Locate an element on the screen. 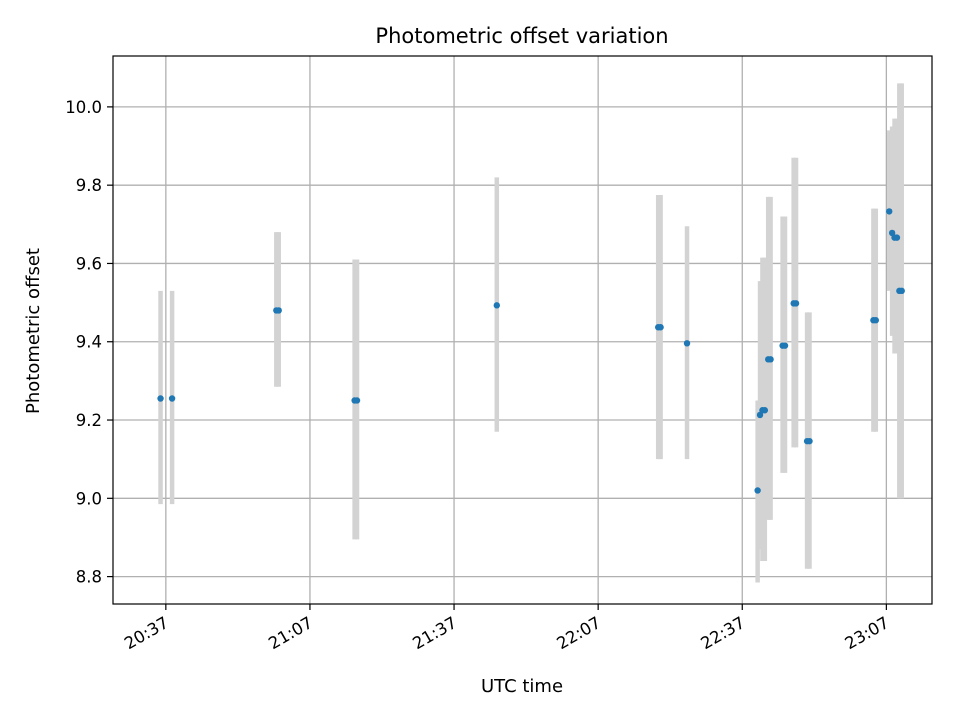  y-tick-label: 8.8 is located at coordinates (89, 577).